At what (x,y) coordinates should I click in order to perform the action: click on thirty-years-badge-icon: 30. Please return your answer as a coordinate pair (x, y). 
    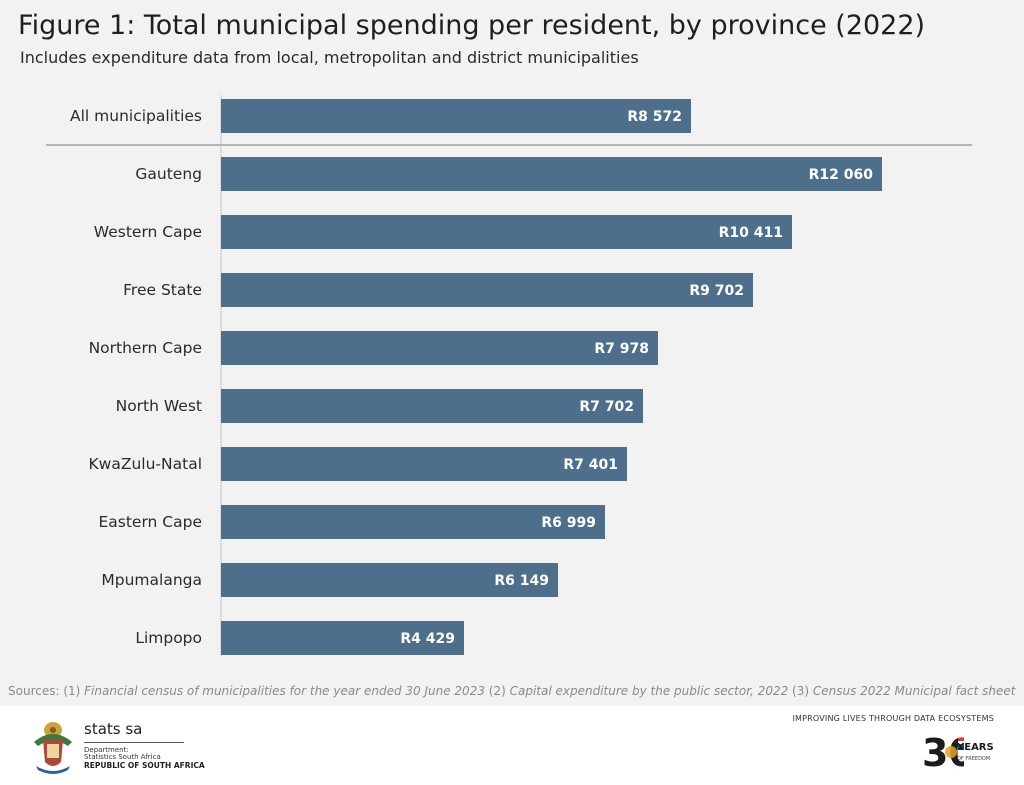
    Looking at the image, I should click on (943, 753).